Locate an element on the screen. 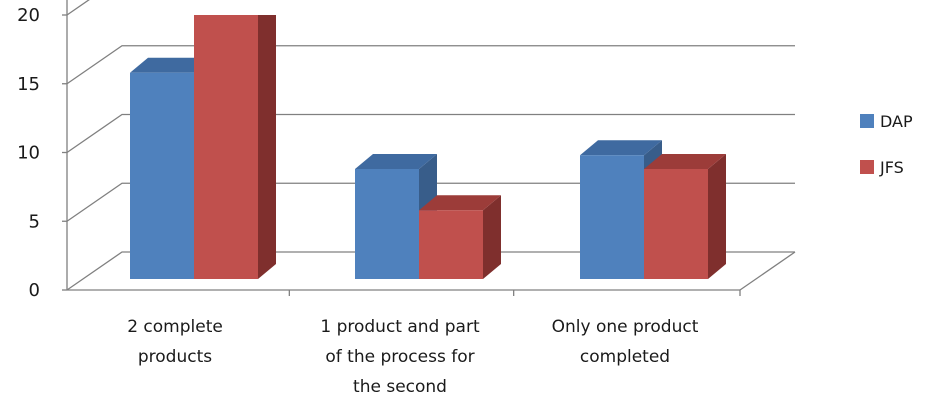 Image resolution: width=930 pixels, height=397 pixels. x-category-label: Only one product completed is located at coordinates (625, 342).